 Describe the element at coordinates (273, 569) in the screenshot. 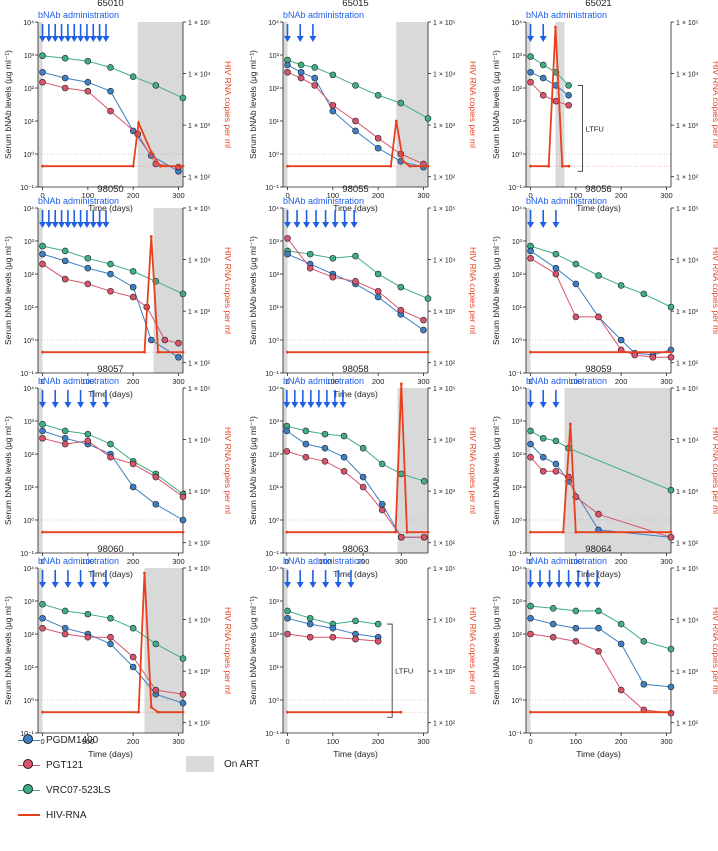

I see `y-tick-label: 10⁴` at that location.